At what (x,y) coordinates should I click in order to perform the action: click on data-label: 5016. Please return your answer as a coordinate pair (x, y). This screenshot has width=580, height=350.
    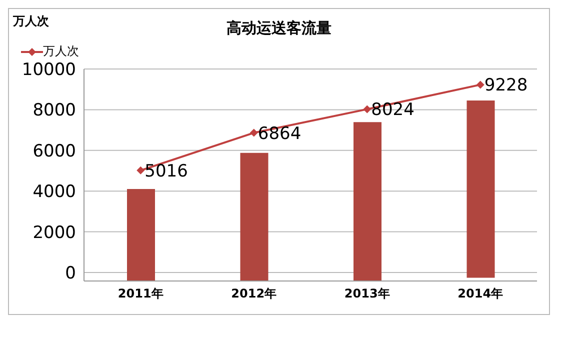
    Looking at the image, I should click on (166, 171).